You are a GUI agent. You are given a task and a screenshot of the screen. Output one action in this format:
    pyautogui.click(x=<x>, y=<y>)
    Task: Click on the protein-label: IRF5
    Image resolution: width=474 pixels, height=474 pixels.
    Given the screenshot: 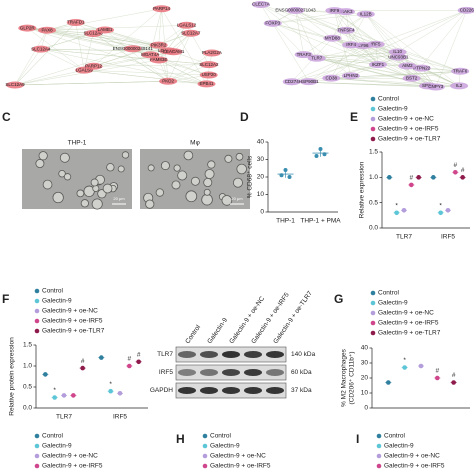 What is the action you would take?
    pyautogui.click(x=166, y=372)
    